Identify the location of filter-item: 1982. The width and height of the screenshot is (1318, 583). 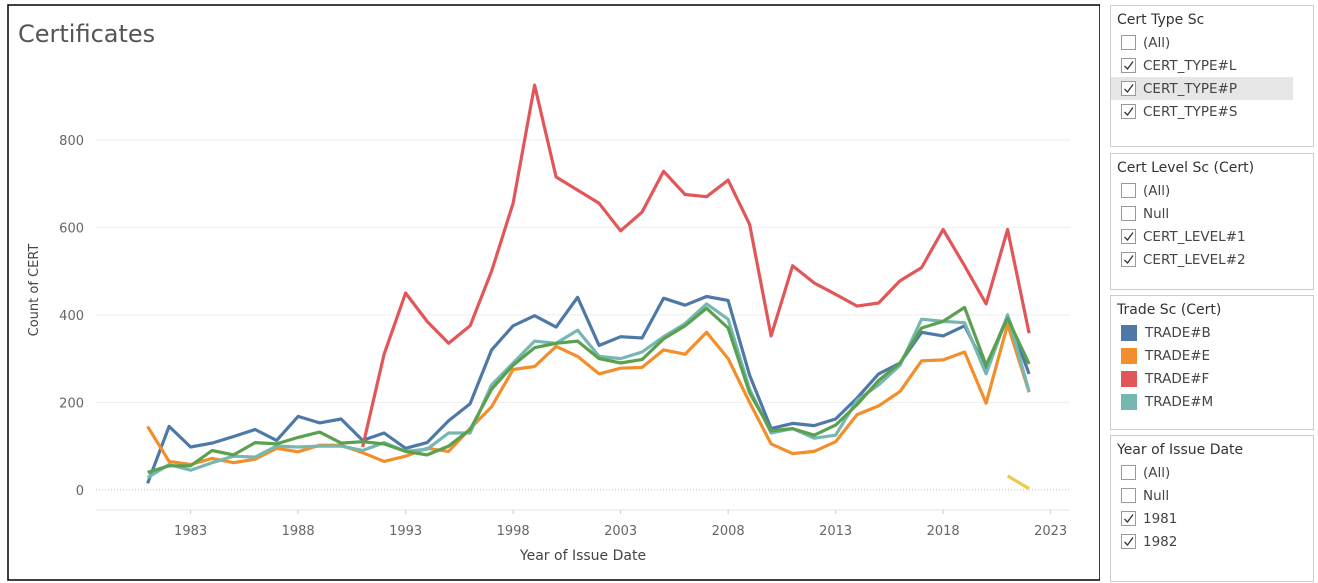
(1212, 541).